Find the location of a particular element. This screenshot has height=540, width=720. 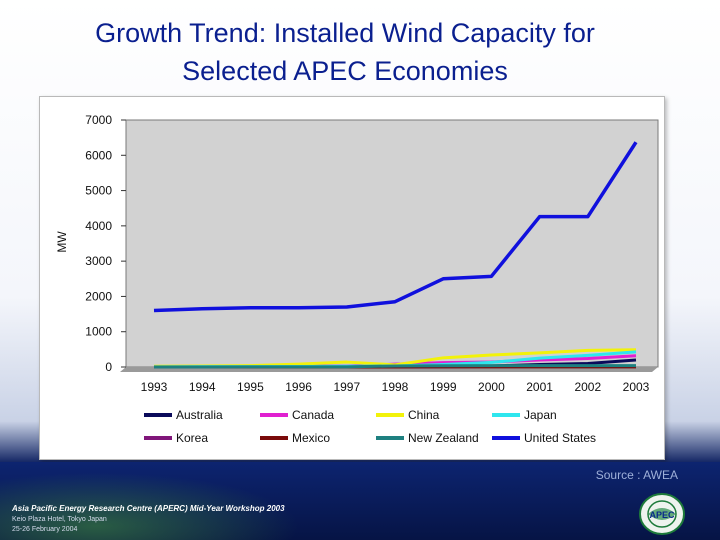

apec-logo-icon: APEC is located at coordinates (662, 514).